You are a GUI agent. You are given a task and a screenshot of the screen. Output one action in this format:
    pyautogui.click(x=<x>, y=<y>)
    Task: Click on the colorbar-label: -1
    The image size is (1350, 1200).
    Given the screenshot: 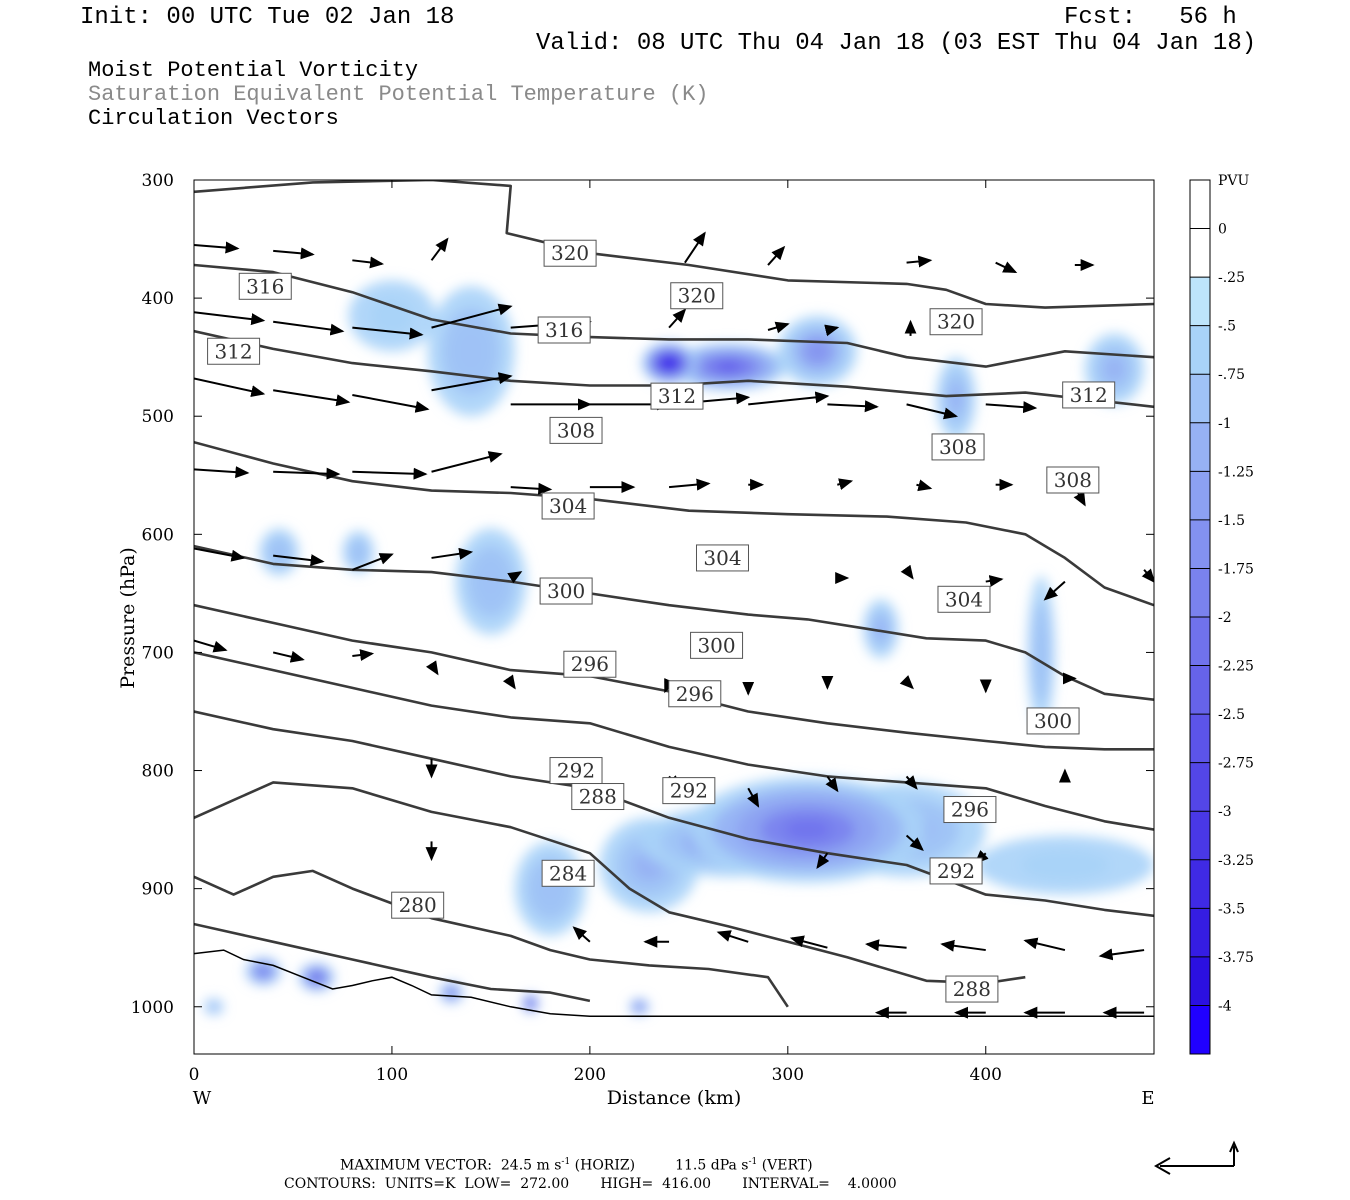 What is the action you would take?
    pyautogui.click(x=1225, y=424)
    